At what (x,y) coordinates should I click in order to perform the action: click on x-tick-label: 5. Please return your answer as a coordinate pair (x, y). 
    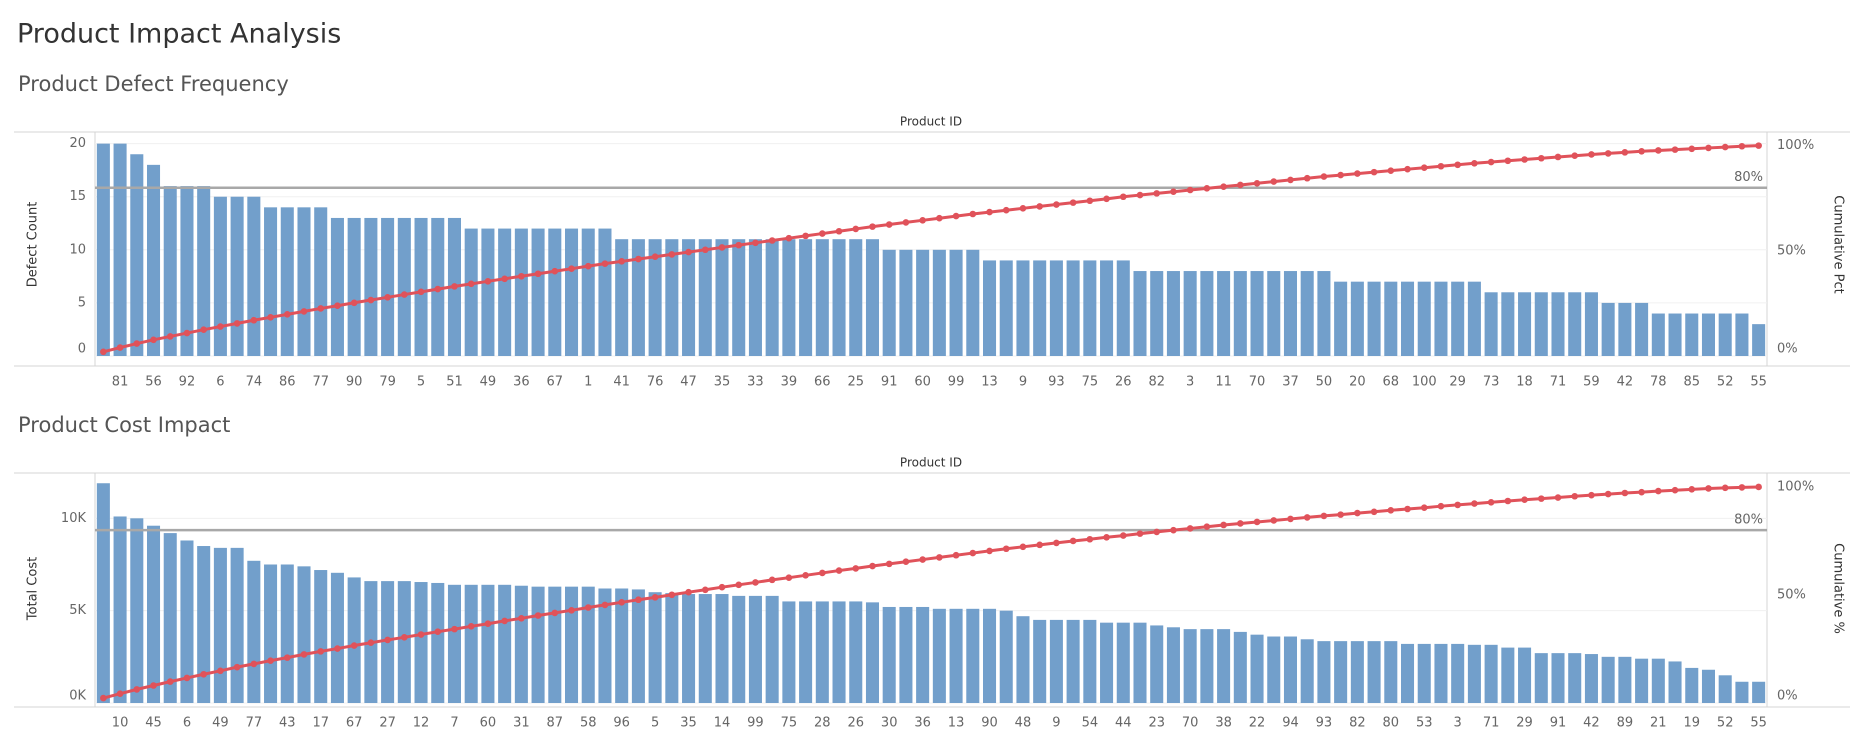
    Looking at the image, I should click on (655, 723).